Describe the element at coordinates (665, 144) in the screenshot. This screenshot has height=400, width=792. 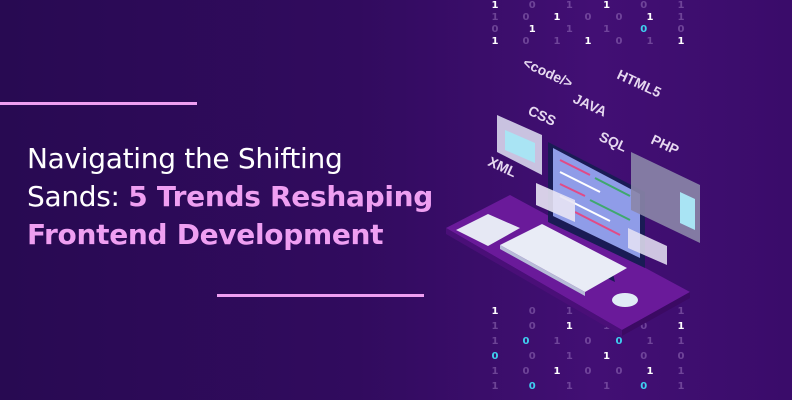
I see `php-label: PHP` at that location.